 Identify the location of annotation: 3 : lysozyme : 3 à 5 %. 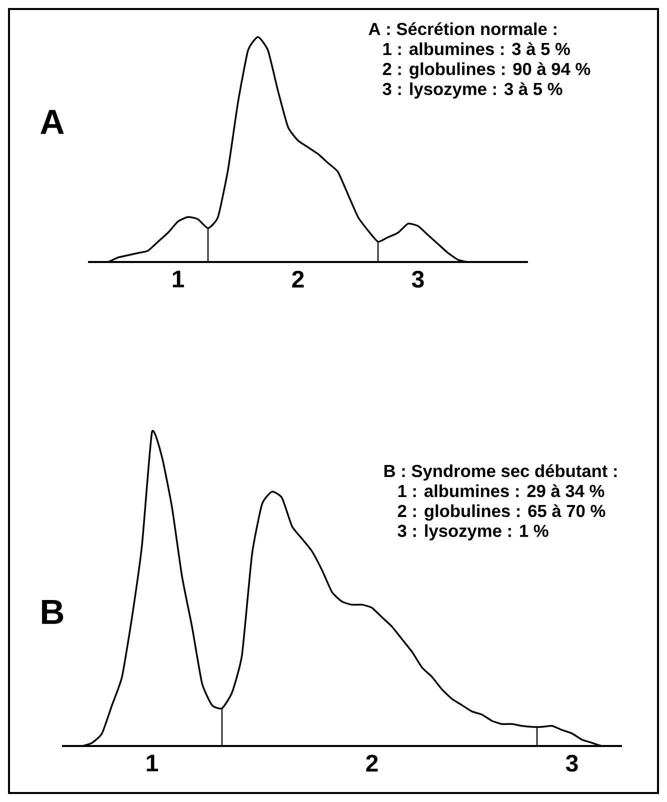
(472, 90).